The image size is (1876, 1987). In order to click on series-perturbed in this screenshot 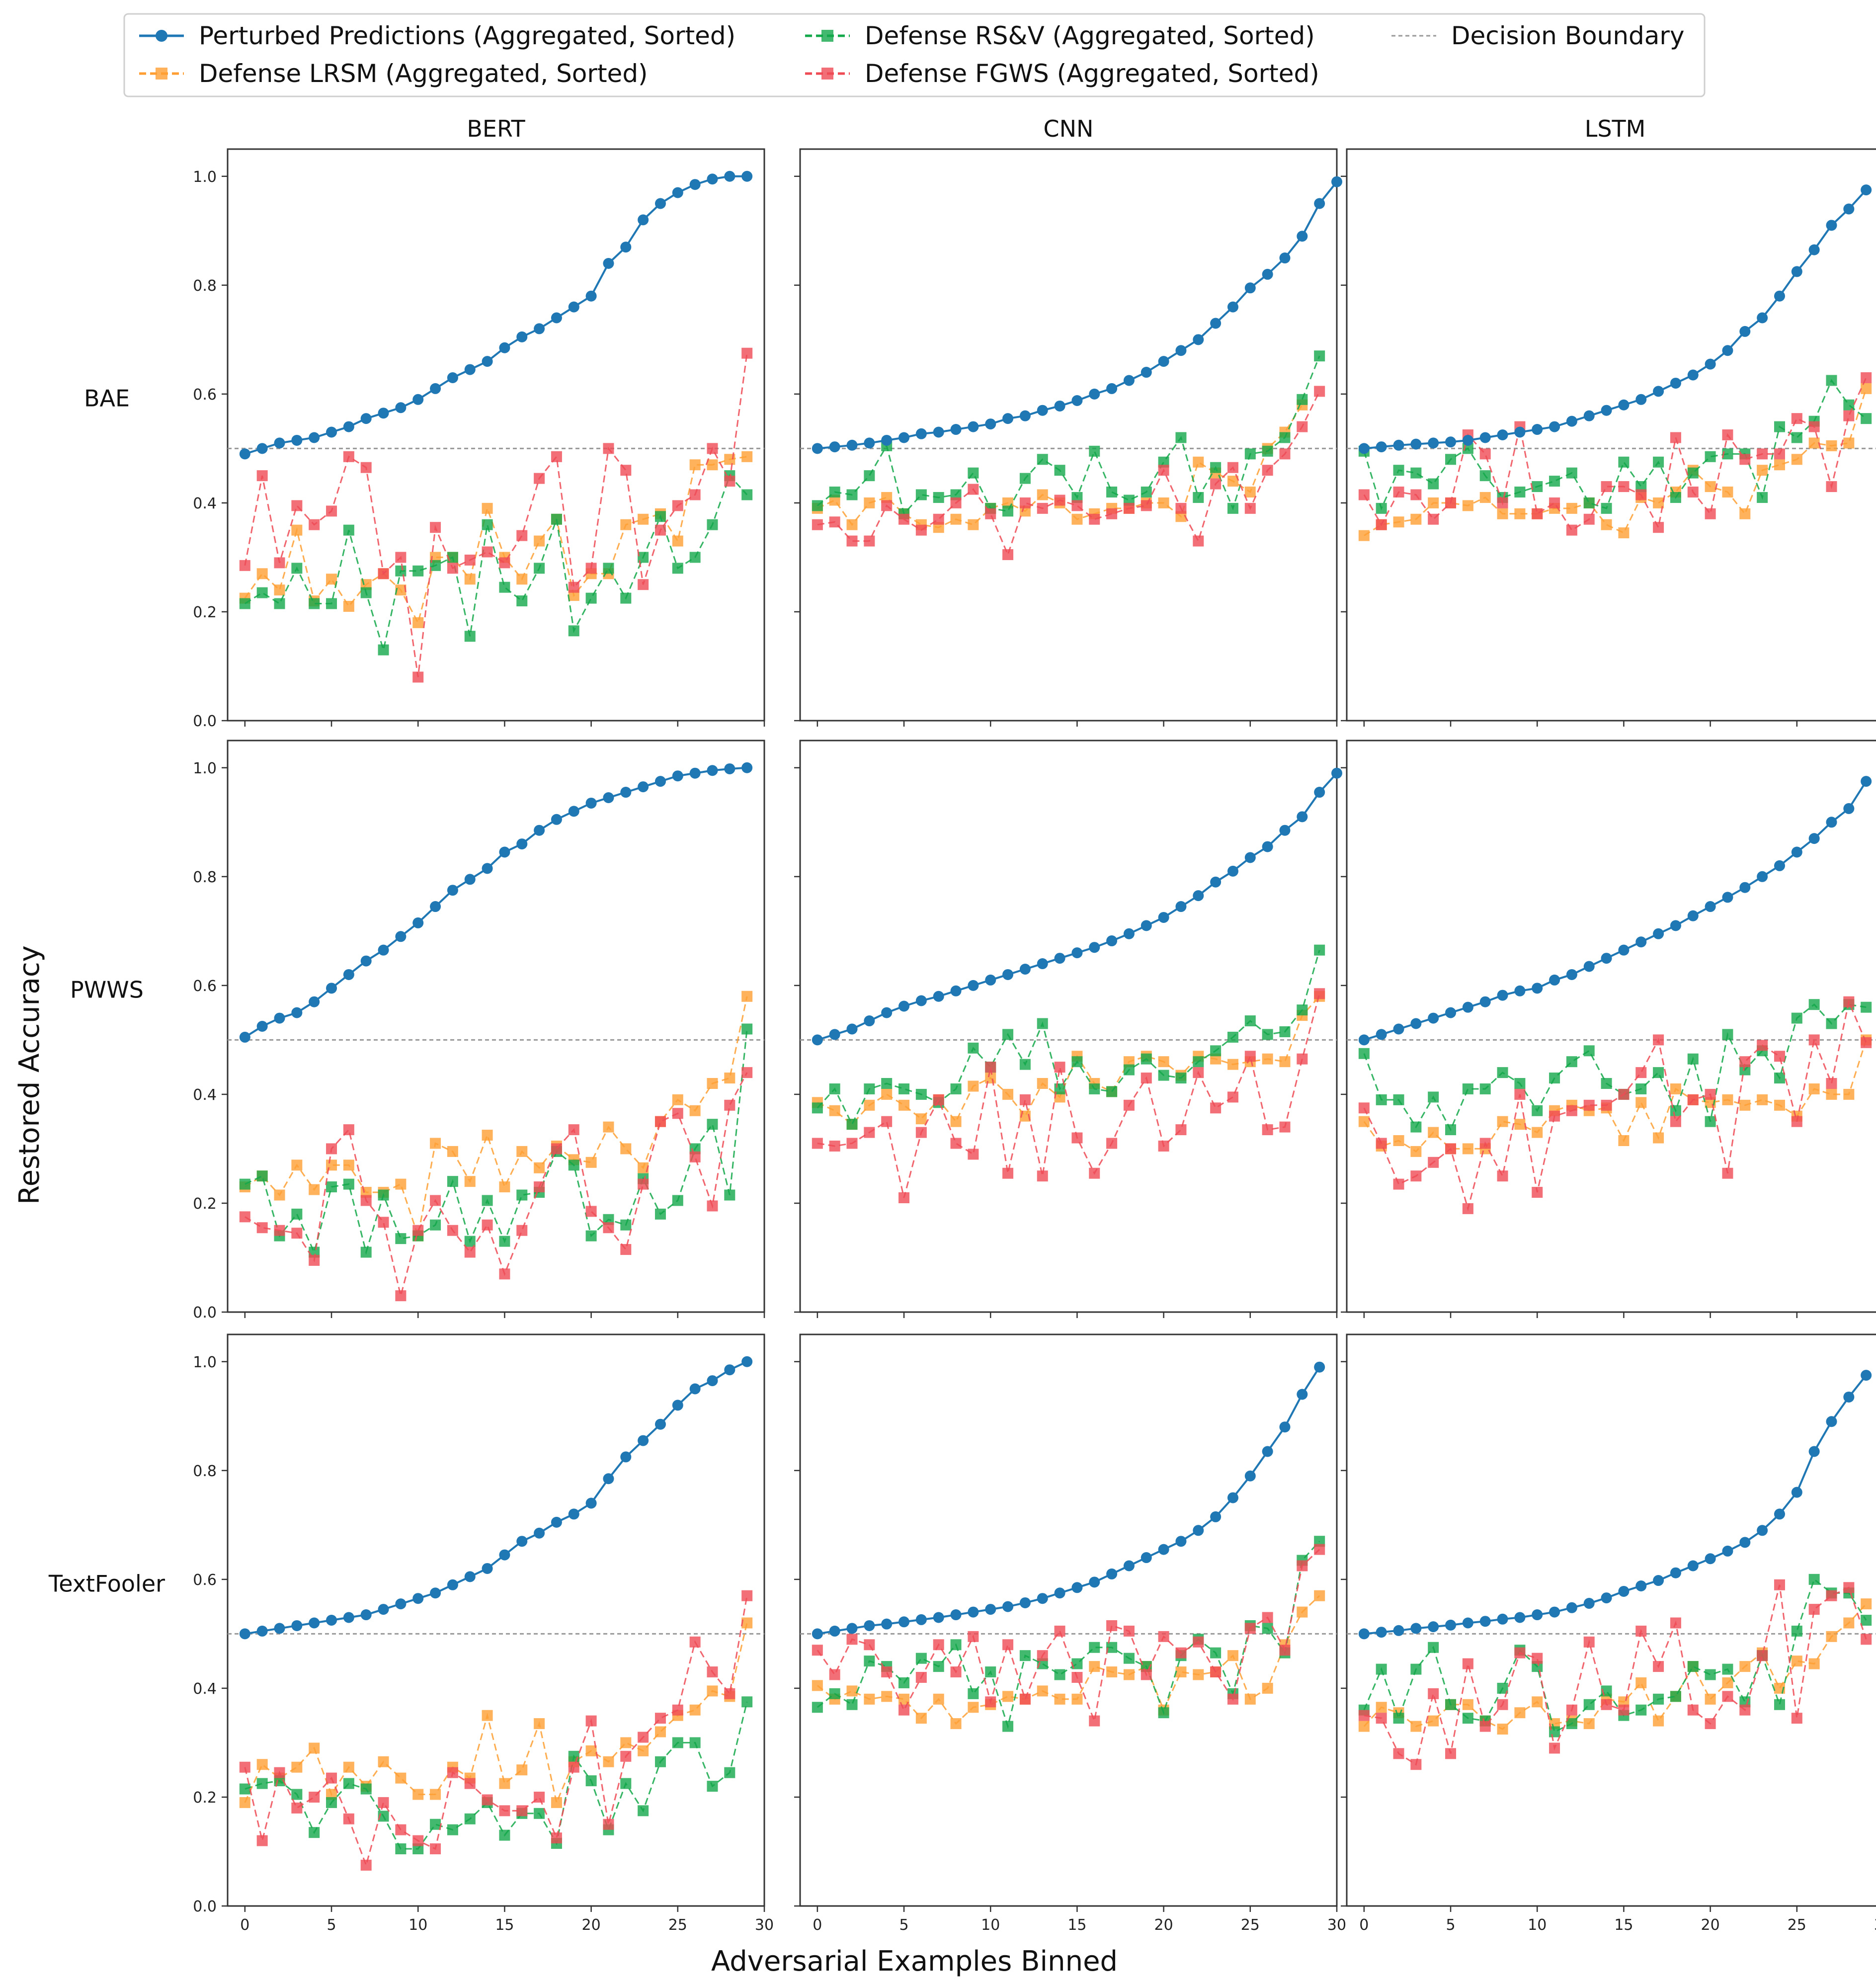, I will do `click(1615, 911)`.